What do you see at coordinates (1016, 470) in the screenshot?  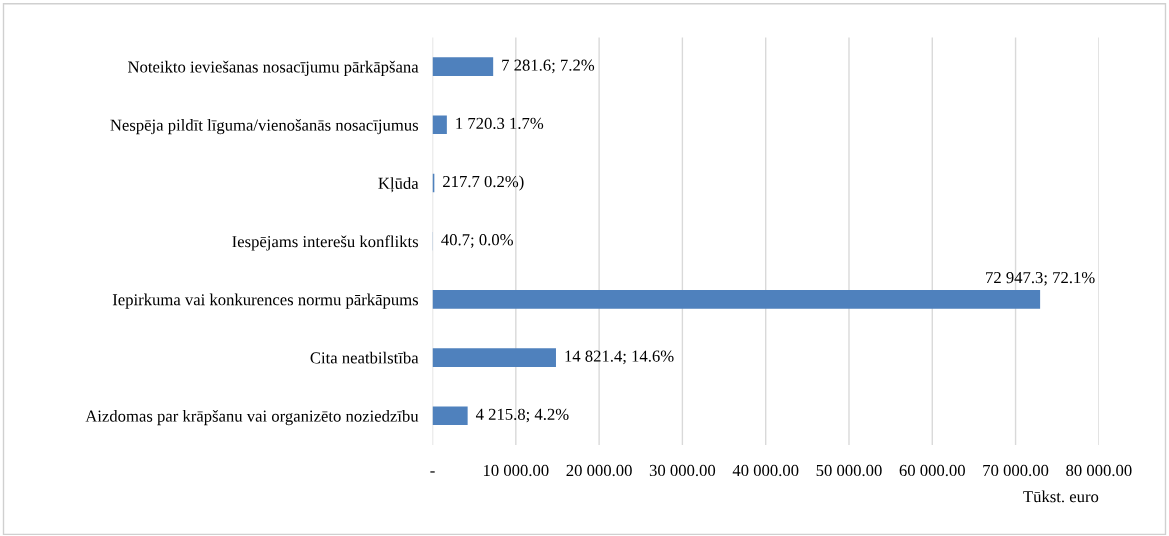 I see `x-tick-label: 70 000.00` at bounding box center [1016, 470].